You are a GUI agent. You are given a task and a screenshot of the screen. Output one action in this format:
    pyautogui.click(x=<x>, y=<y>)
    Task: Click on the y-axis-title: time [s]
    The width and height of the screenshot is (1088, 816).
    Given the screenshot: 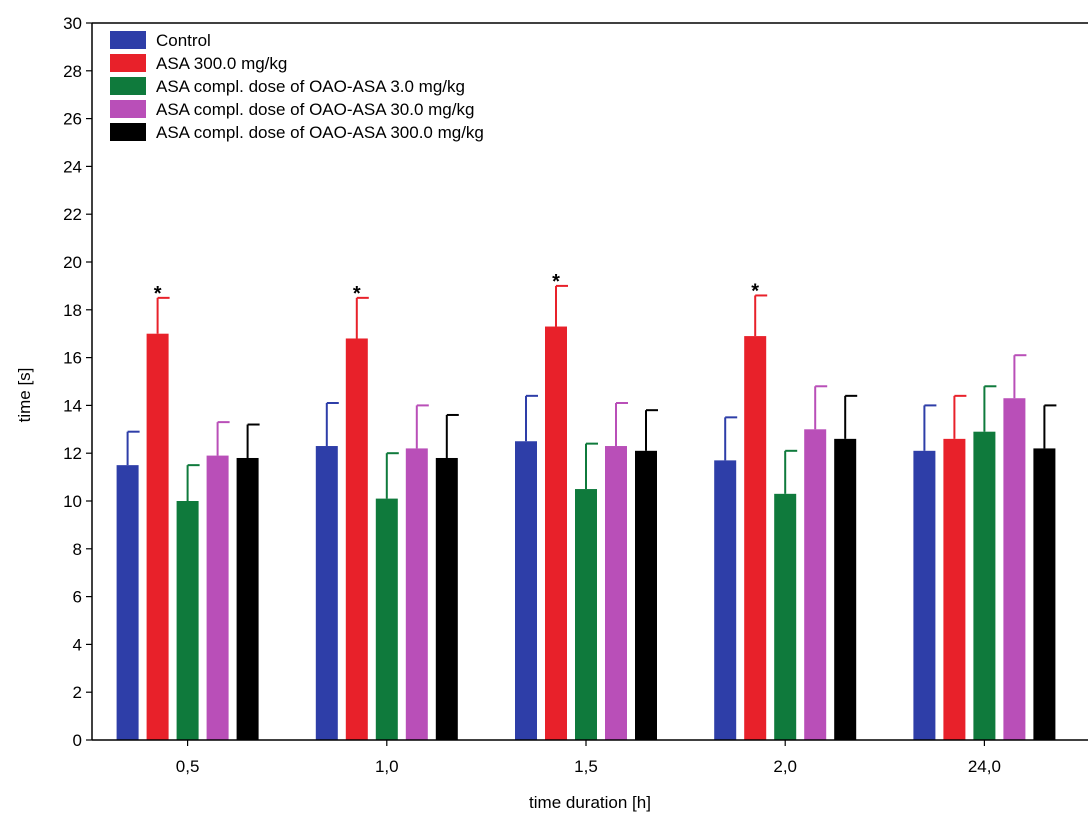 What is the action you would take?
    pyautogui.click(x=24, y=395)
    